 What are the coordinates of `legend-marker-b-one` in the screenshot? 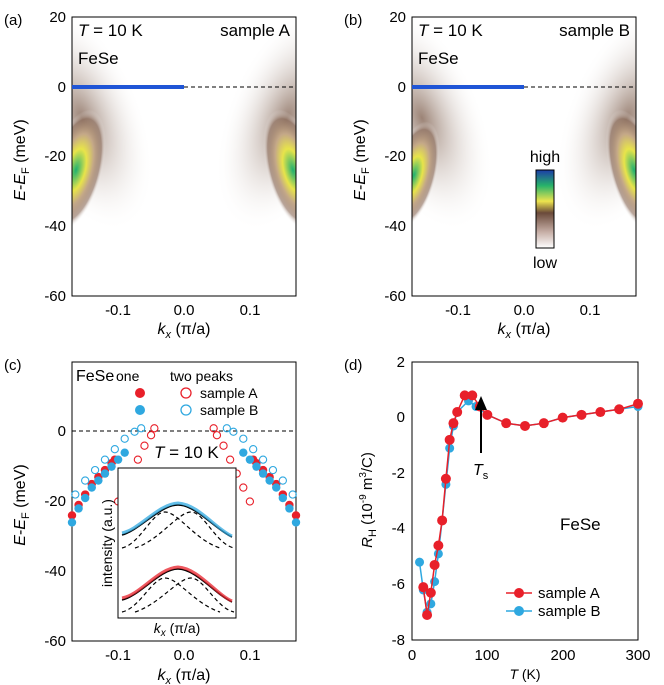 It's located at (140, 410).